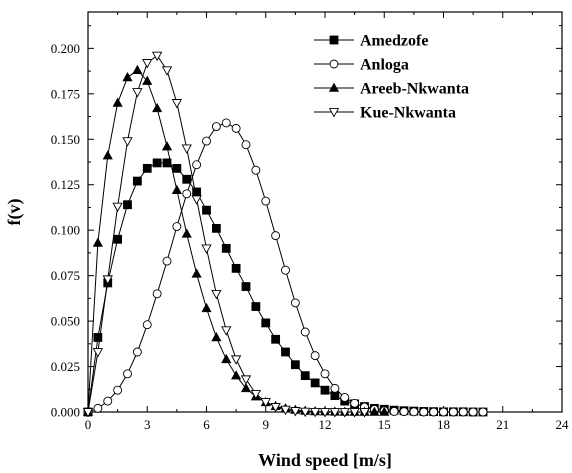 Image resolution: width=572 pixels, height=473 pixels. What do you see at coordinates (384, 424) in the screenshot?
I see `x-tick-label: 15` at bounding box center [384, 424].